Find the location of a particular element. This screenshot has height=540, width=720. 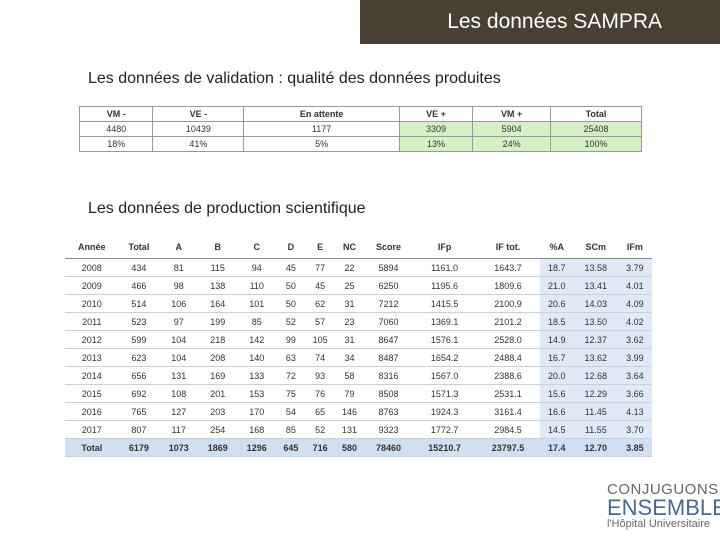

column-header: En attente is located at coordinates (321, 114).